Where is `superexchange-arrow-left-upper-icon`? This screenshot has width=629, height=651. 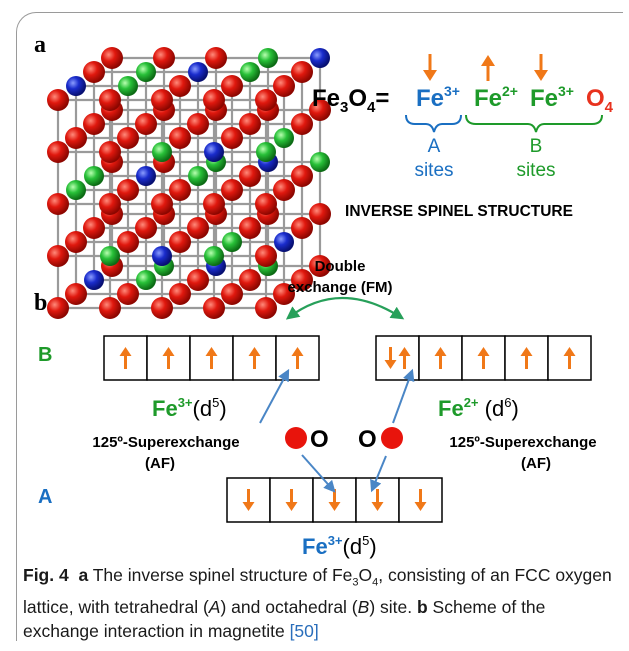 superexchange-arrow-left-upper-icon is located at coordinates (274, 396).